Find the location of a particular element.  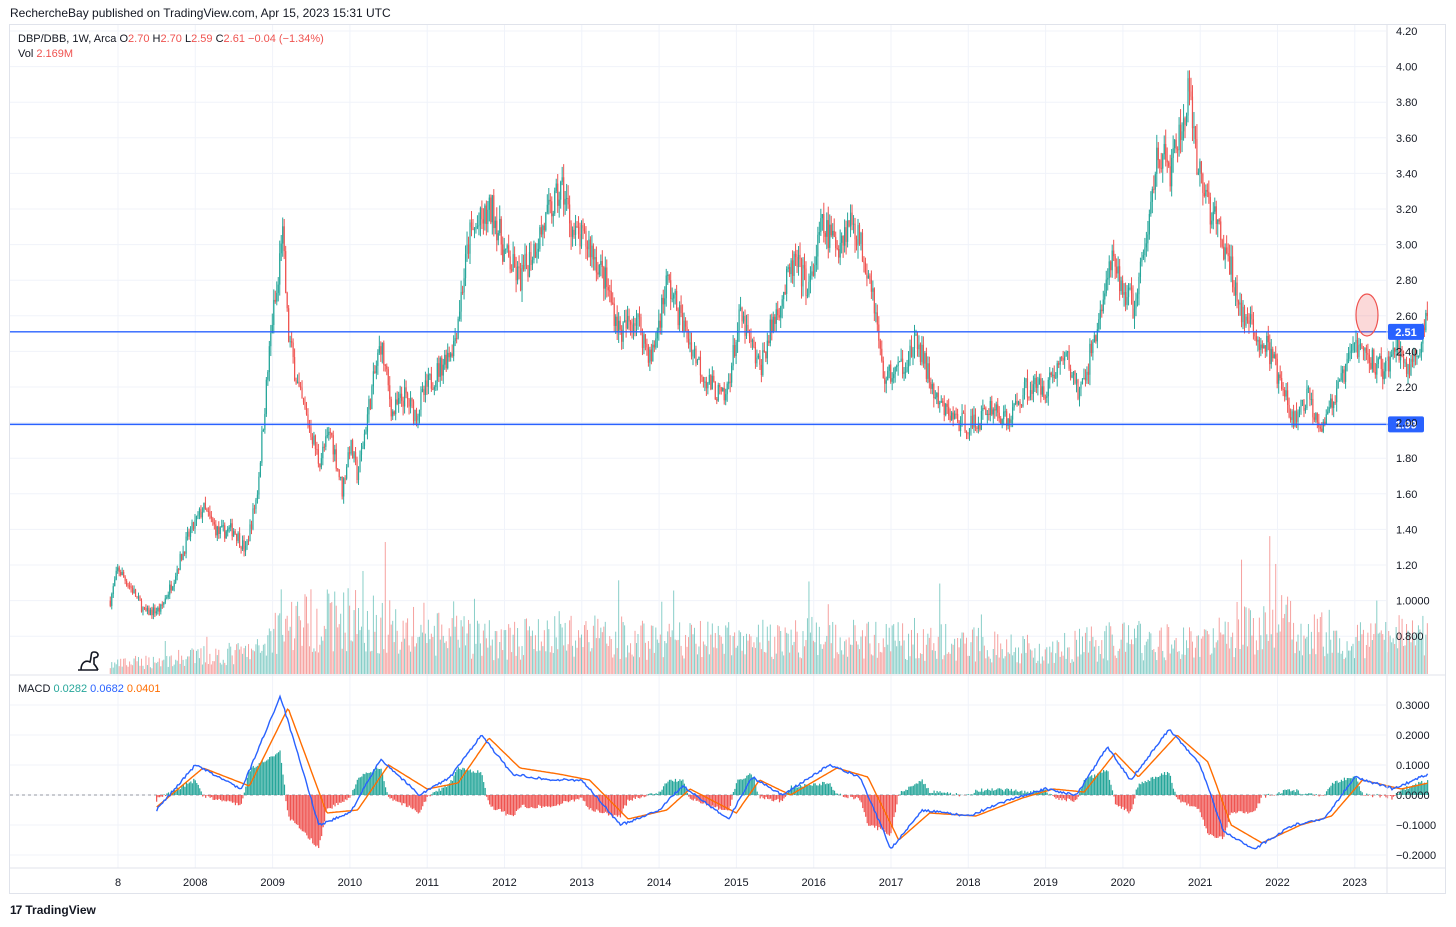

time-tick-label: 2010 is located at coordinates (350, 883).